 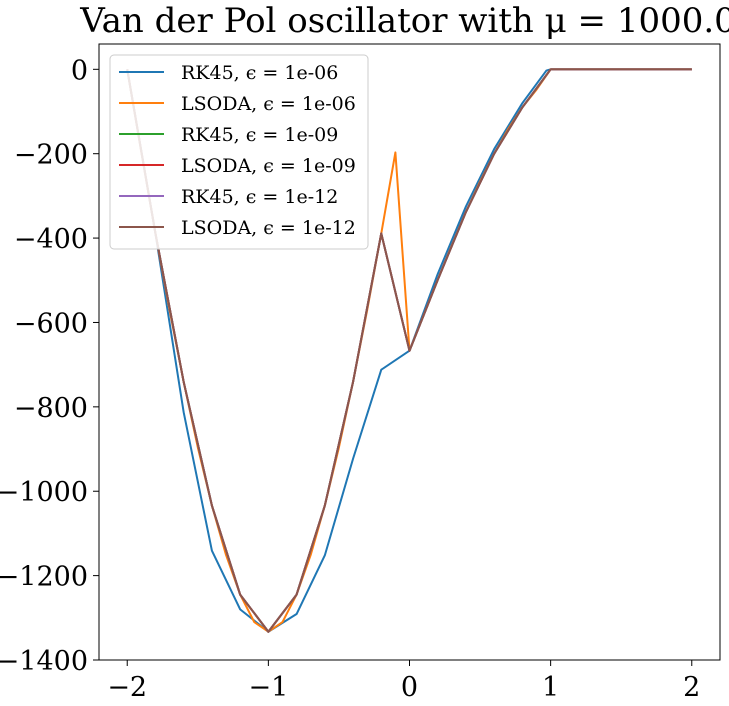 What do you see at coordinates (51, 155) in the screenshot?
I see `y-tick-label: −200` at bounding box center [51, 155].